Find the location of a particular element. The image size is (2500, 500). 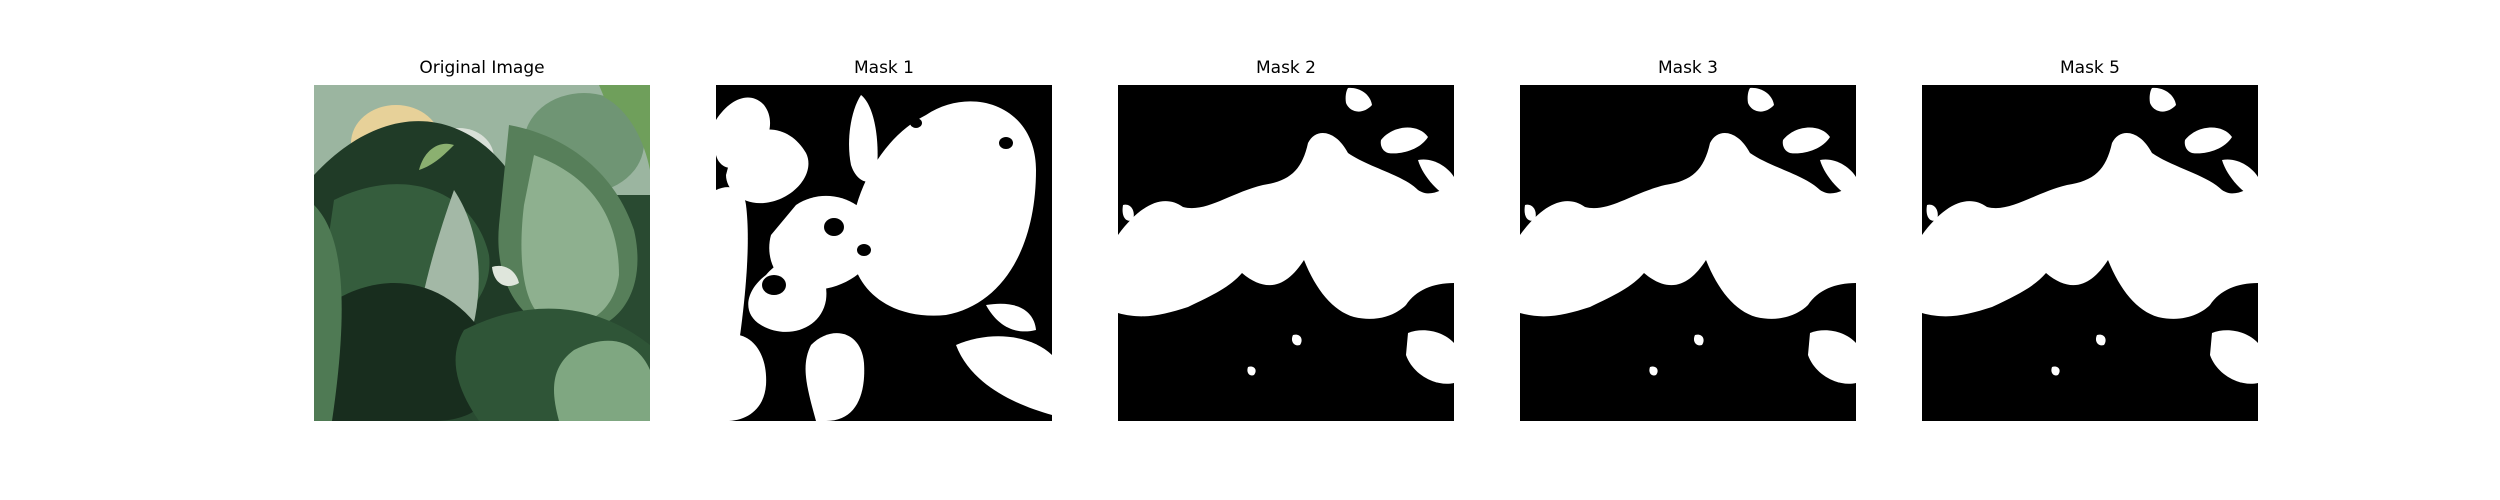

mask-3-image is located at coordinates (1688, 253).